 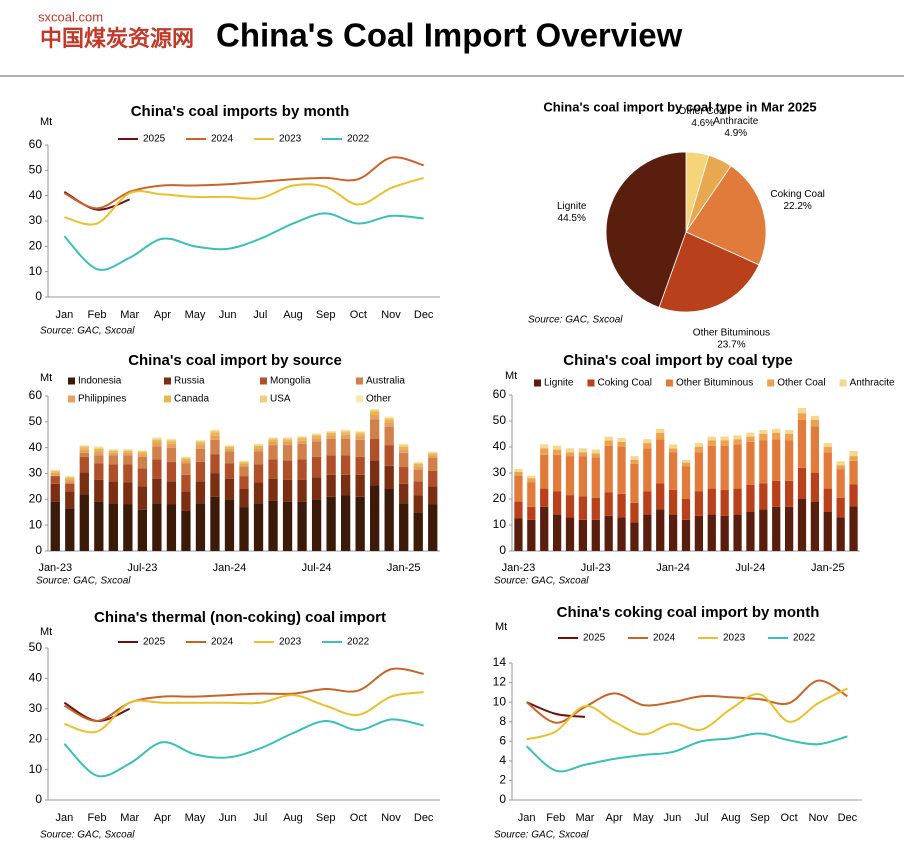 What do you see at coordinates (731, 344) in the screenshot?
I see `slice-value: 23.7%` at bounding box center [731, 344].